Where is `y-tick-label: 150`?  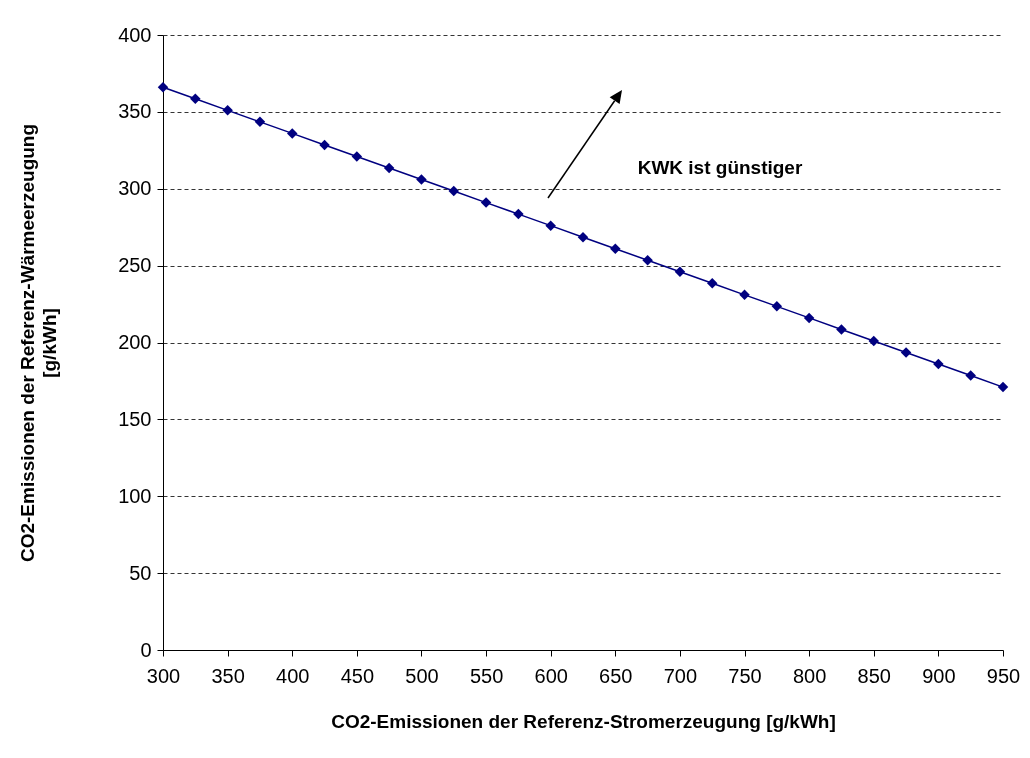
y-tick-label: 150 is located at coordinates (135, 418).